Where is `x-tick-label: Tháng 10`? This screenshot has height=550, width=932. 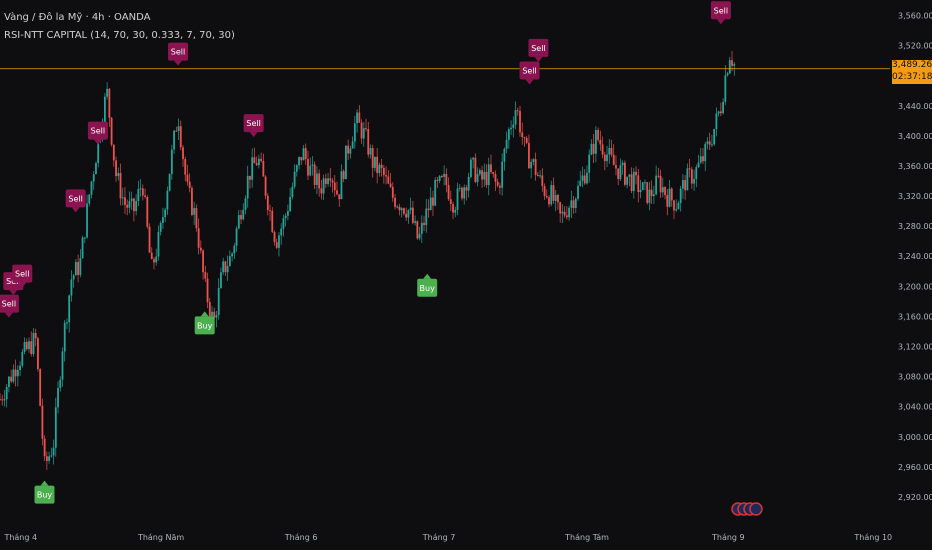
x-tick-label: Tháng 10 is located at coordinates (872, 537).